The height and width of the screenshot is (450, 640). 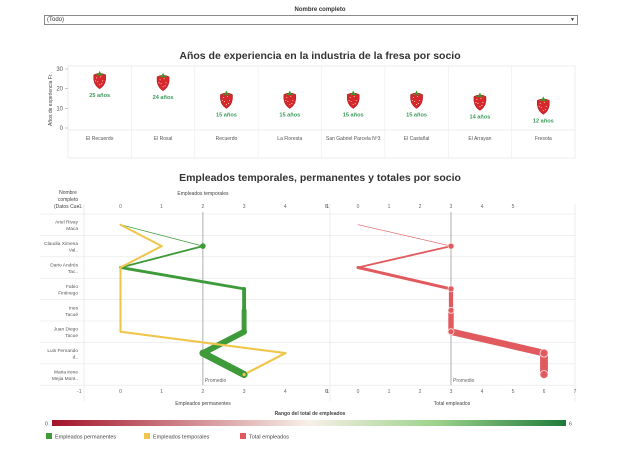 I want to click on row-label: Juan Diego, so click(x=66, y=330).